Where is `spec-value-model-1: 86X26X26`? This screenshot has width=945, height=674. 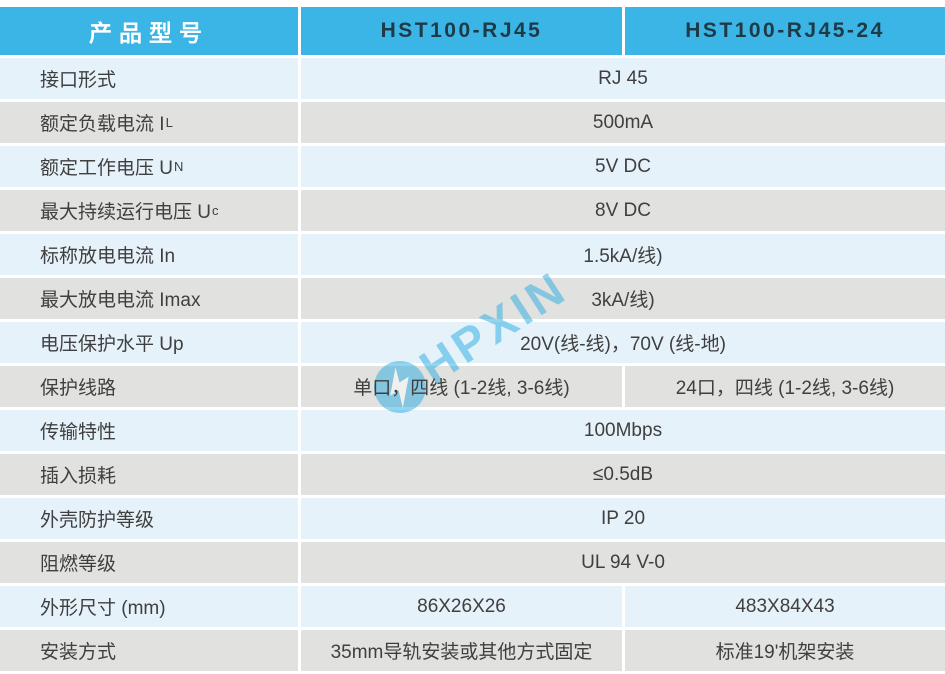 spec-value-model-1: 86X26X26 is located at coordinates (461, 606).